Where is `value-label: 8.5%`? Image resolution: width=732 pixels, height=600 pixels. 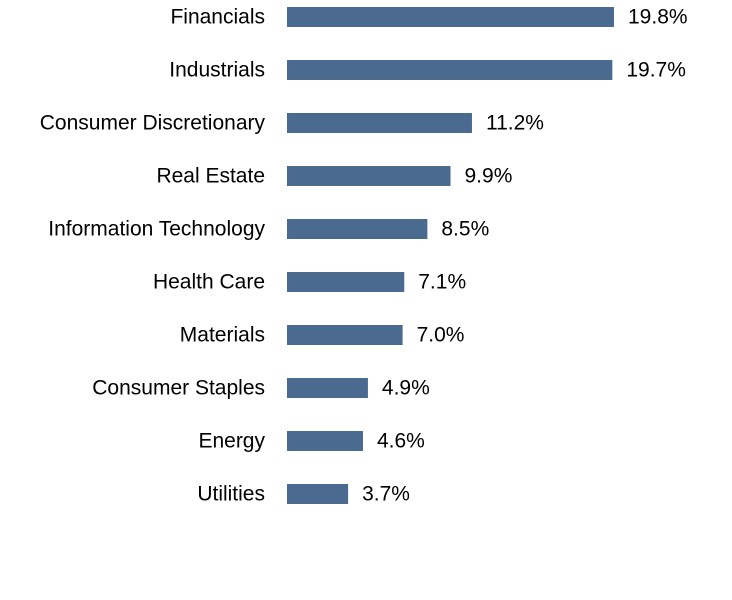
value-label: 8.5% is located at coordinates (465, 229).